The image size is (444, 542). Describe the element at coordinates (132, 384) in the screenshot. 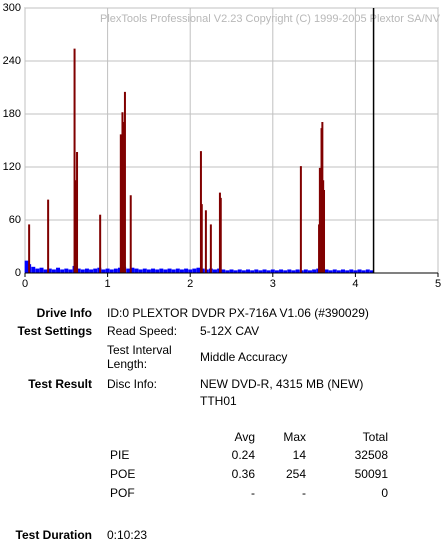

I see `disc-label: Disc Info:` at that location.